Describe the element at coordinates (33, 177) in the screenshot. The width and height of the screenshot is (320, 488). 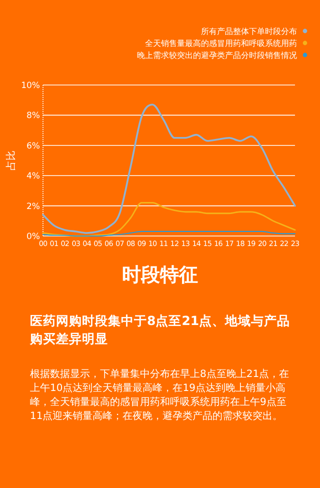
I see `y-tick-label: 4%` at that location.